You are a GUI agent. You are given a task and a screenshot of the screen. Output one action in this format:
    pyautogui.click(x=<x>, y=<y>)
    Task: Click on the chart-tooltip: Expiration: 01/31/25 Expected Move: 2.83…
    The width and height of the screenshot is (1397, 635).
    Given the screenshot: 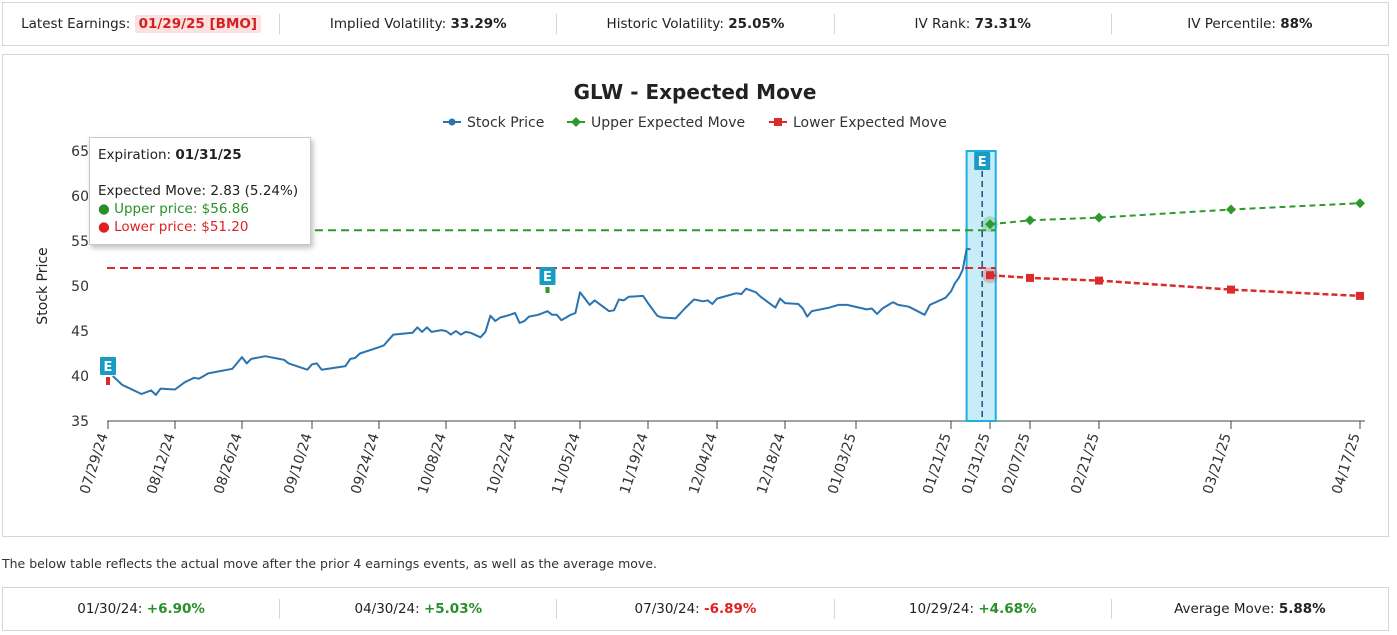 What is the action you would take?
    pyautogui.click(x=200, y=191)
    